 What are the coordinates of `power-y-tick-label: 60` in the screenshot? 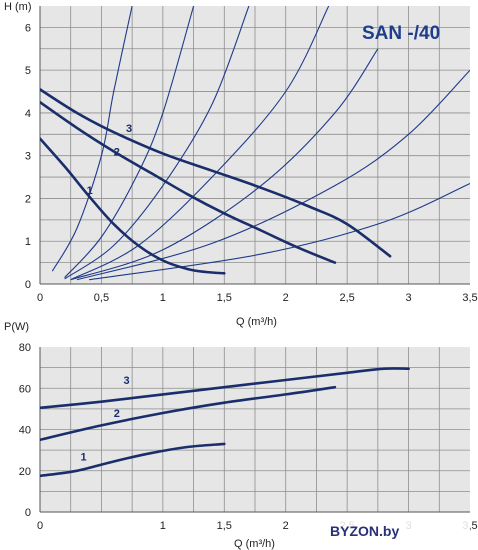 It's located at (25, 389).